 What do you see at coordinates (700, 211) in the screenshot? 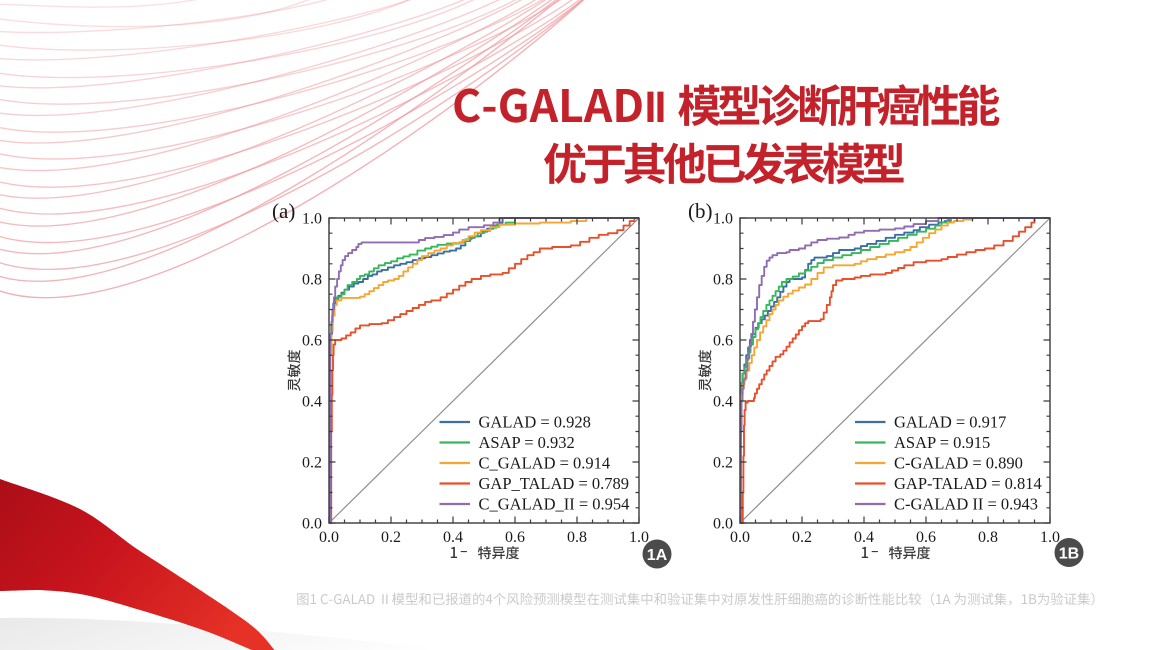
I see `svg-text: (b)` at bounding box center [700, 211].